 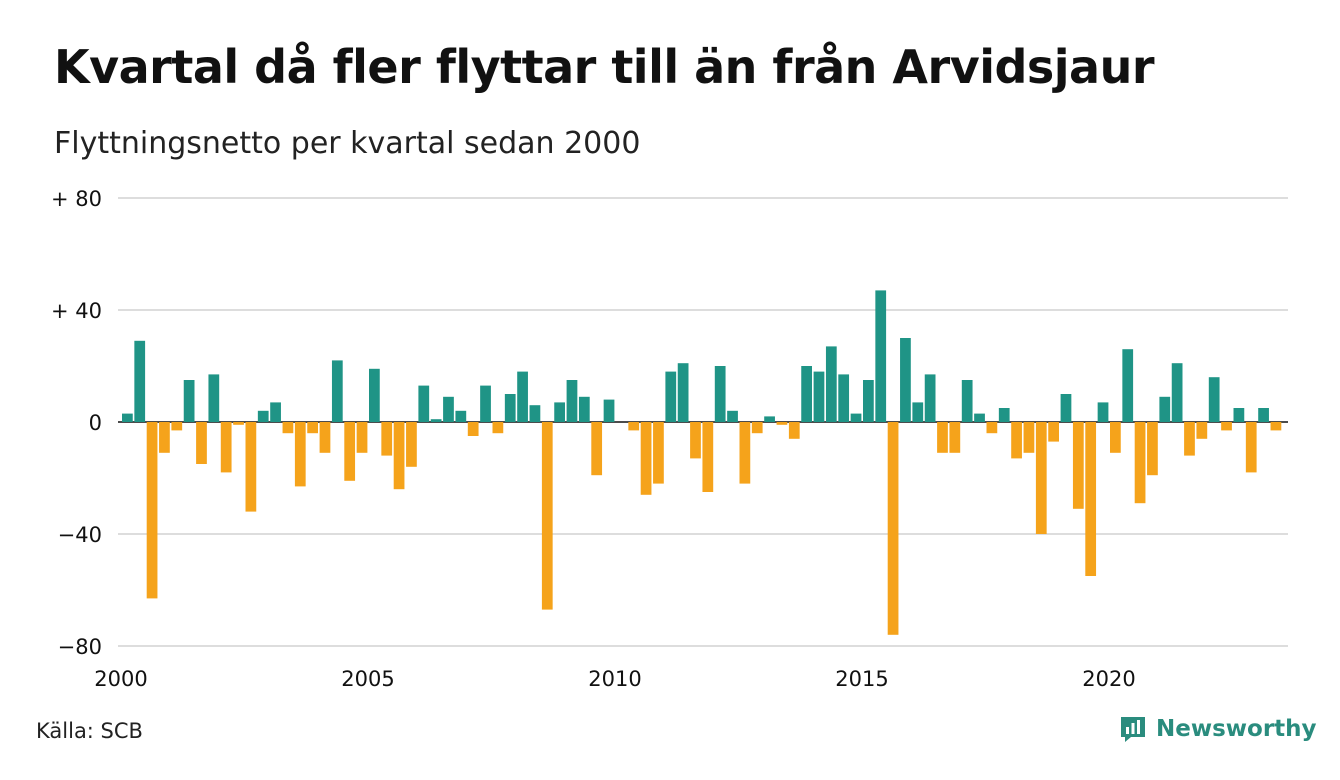 I want to click on x-tick-label: 2015, so click(x=861, y=679).